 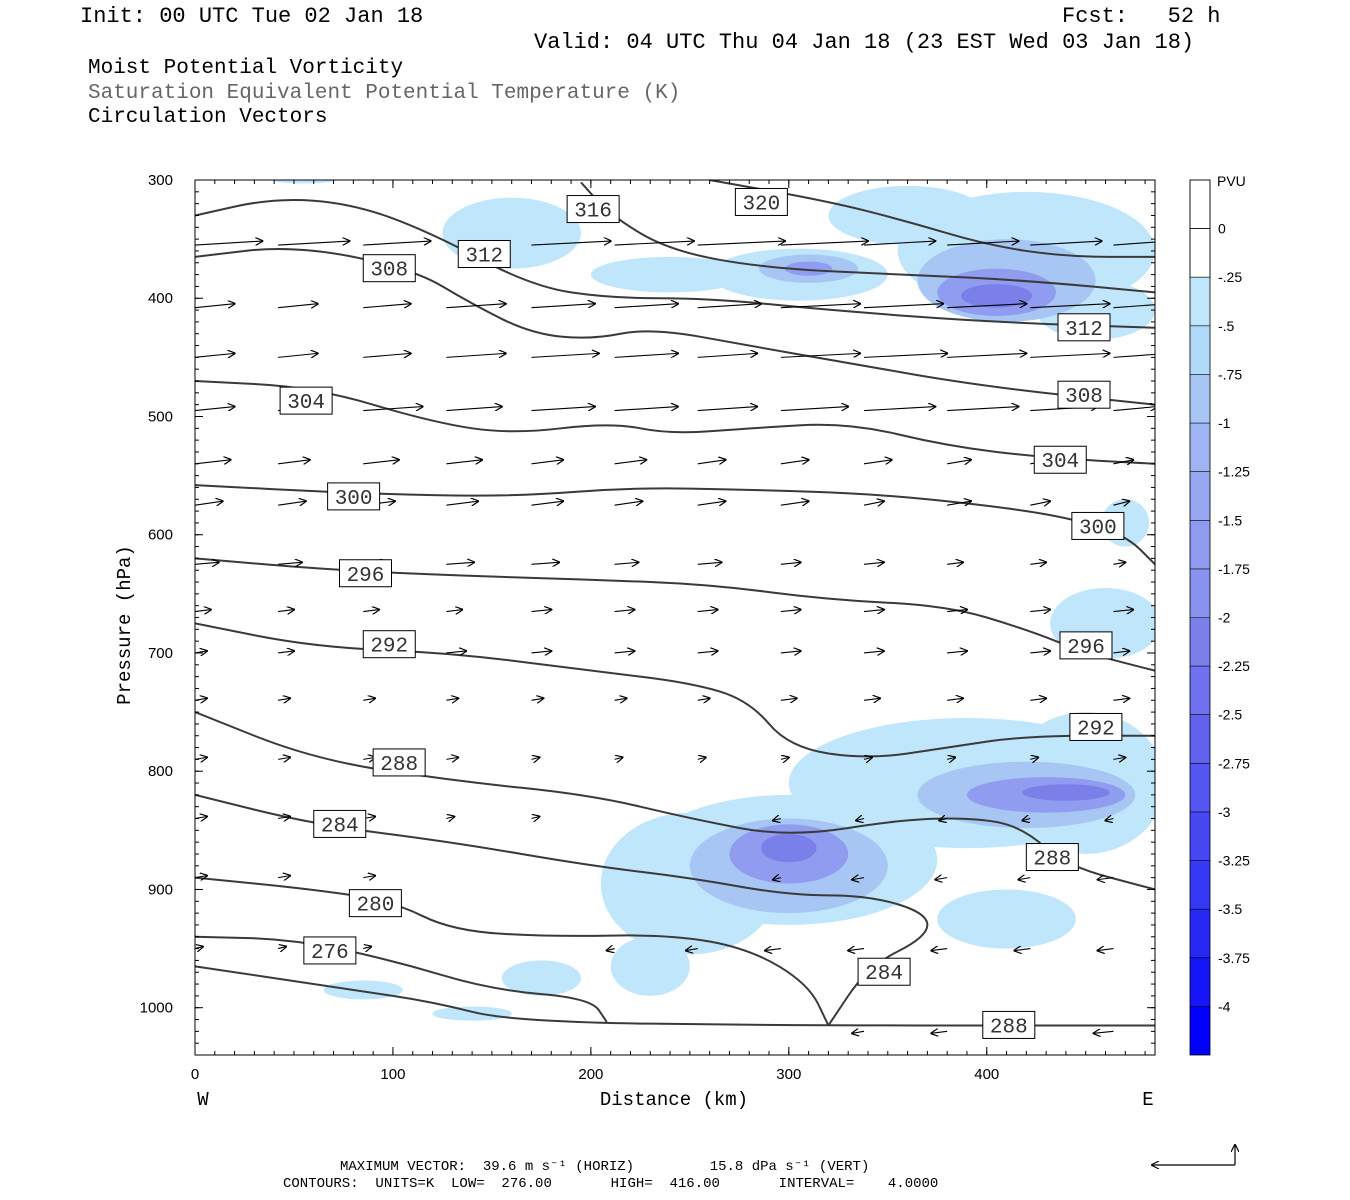 What do you see at coordinates (1141, 16) in the screenshot?
I see `forecast-hour: Fcst: 52 h` at bounding box center [1141, 16].